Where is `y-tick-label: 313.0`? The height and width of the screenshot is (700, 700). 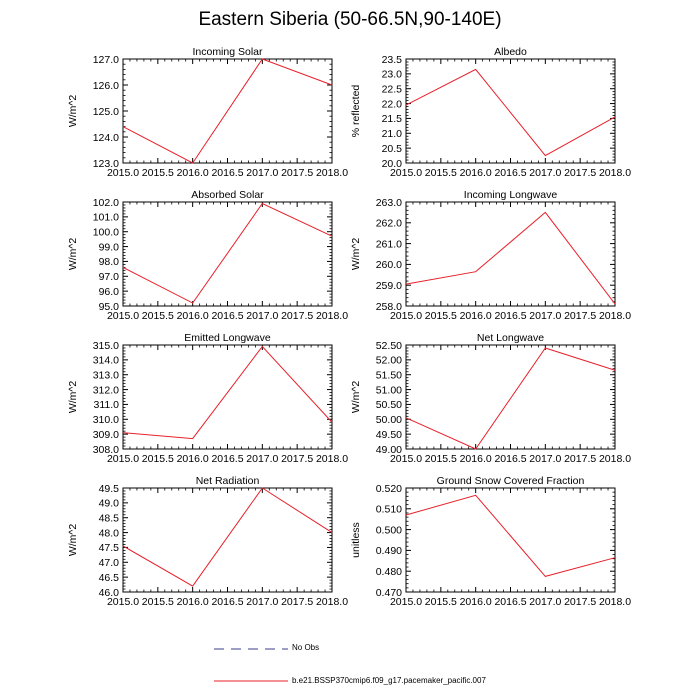
y-tick-label: 313.0 is located at coordinates (106, 376).